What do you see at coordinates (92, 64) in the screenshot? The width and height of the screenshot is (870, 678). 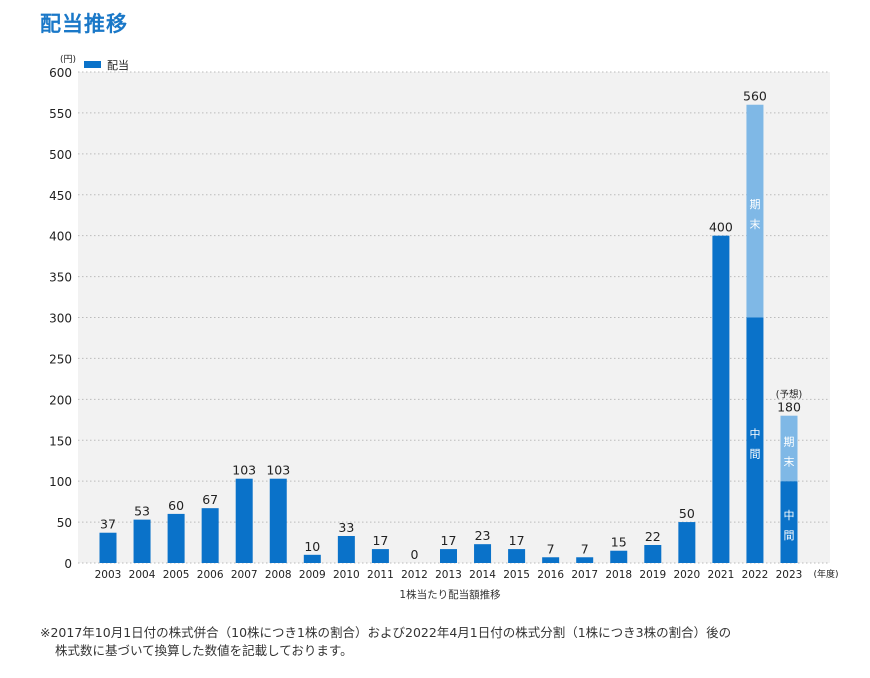 I see `legend-swatch` at bounding box center [92, 64].